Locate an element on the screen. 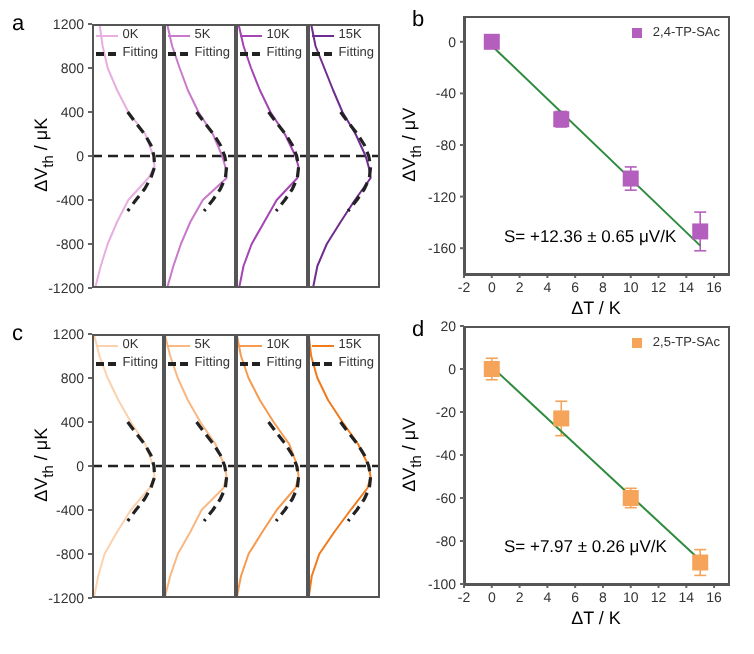 This screenshot has width=754, height=654. chart-title: d is located at coordinates (418, 330).